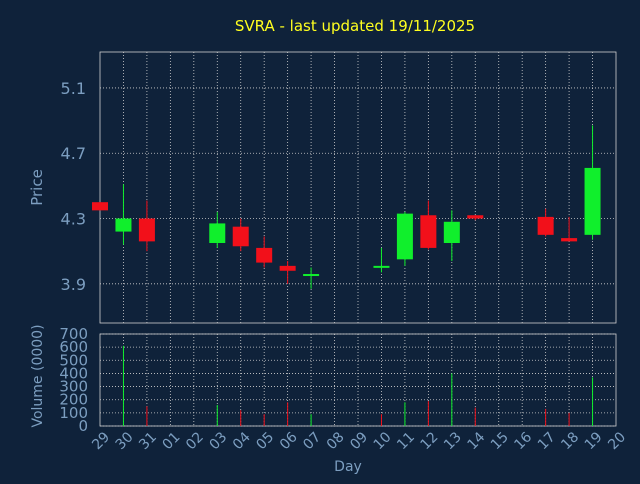  Describe the element at coordinates (476, 441) in the screenshot. I see `x-tick-label: 14` at that location.